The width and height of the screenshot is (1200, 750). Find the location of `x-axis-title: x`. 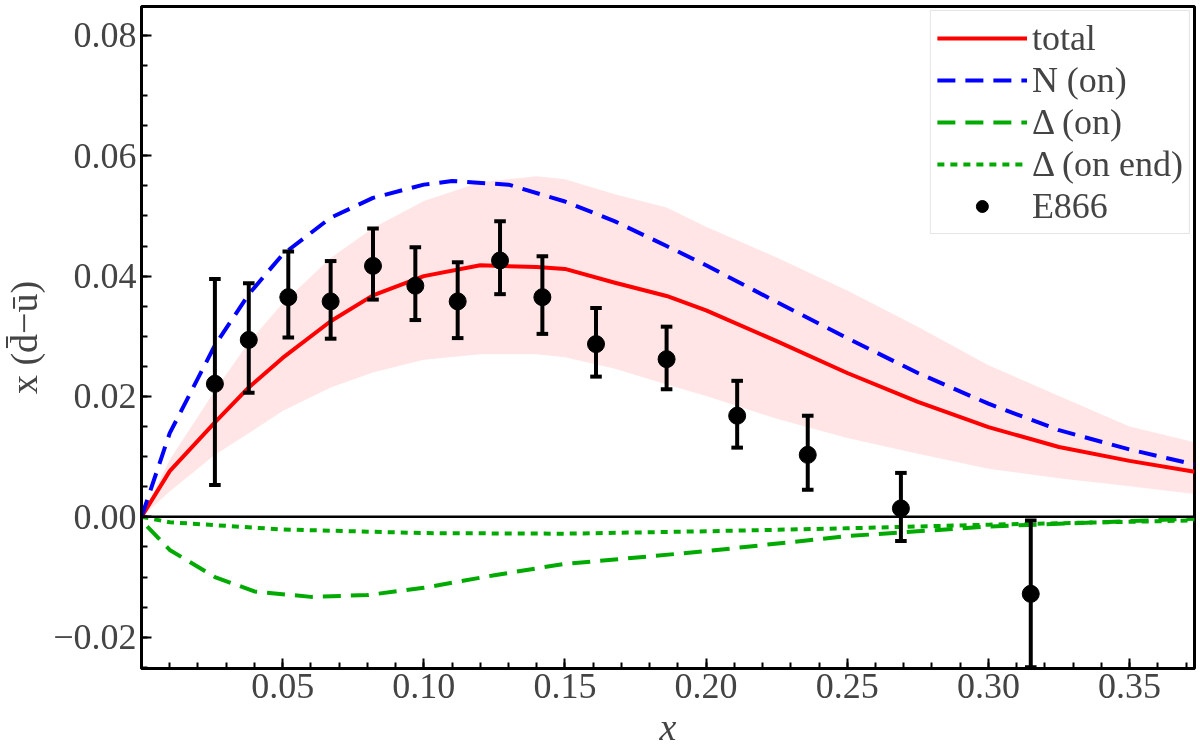

x-axis-title: x is located at coordinates (667, 726).